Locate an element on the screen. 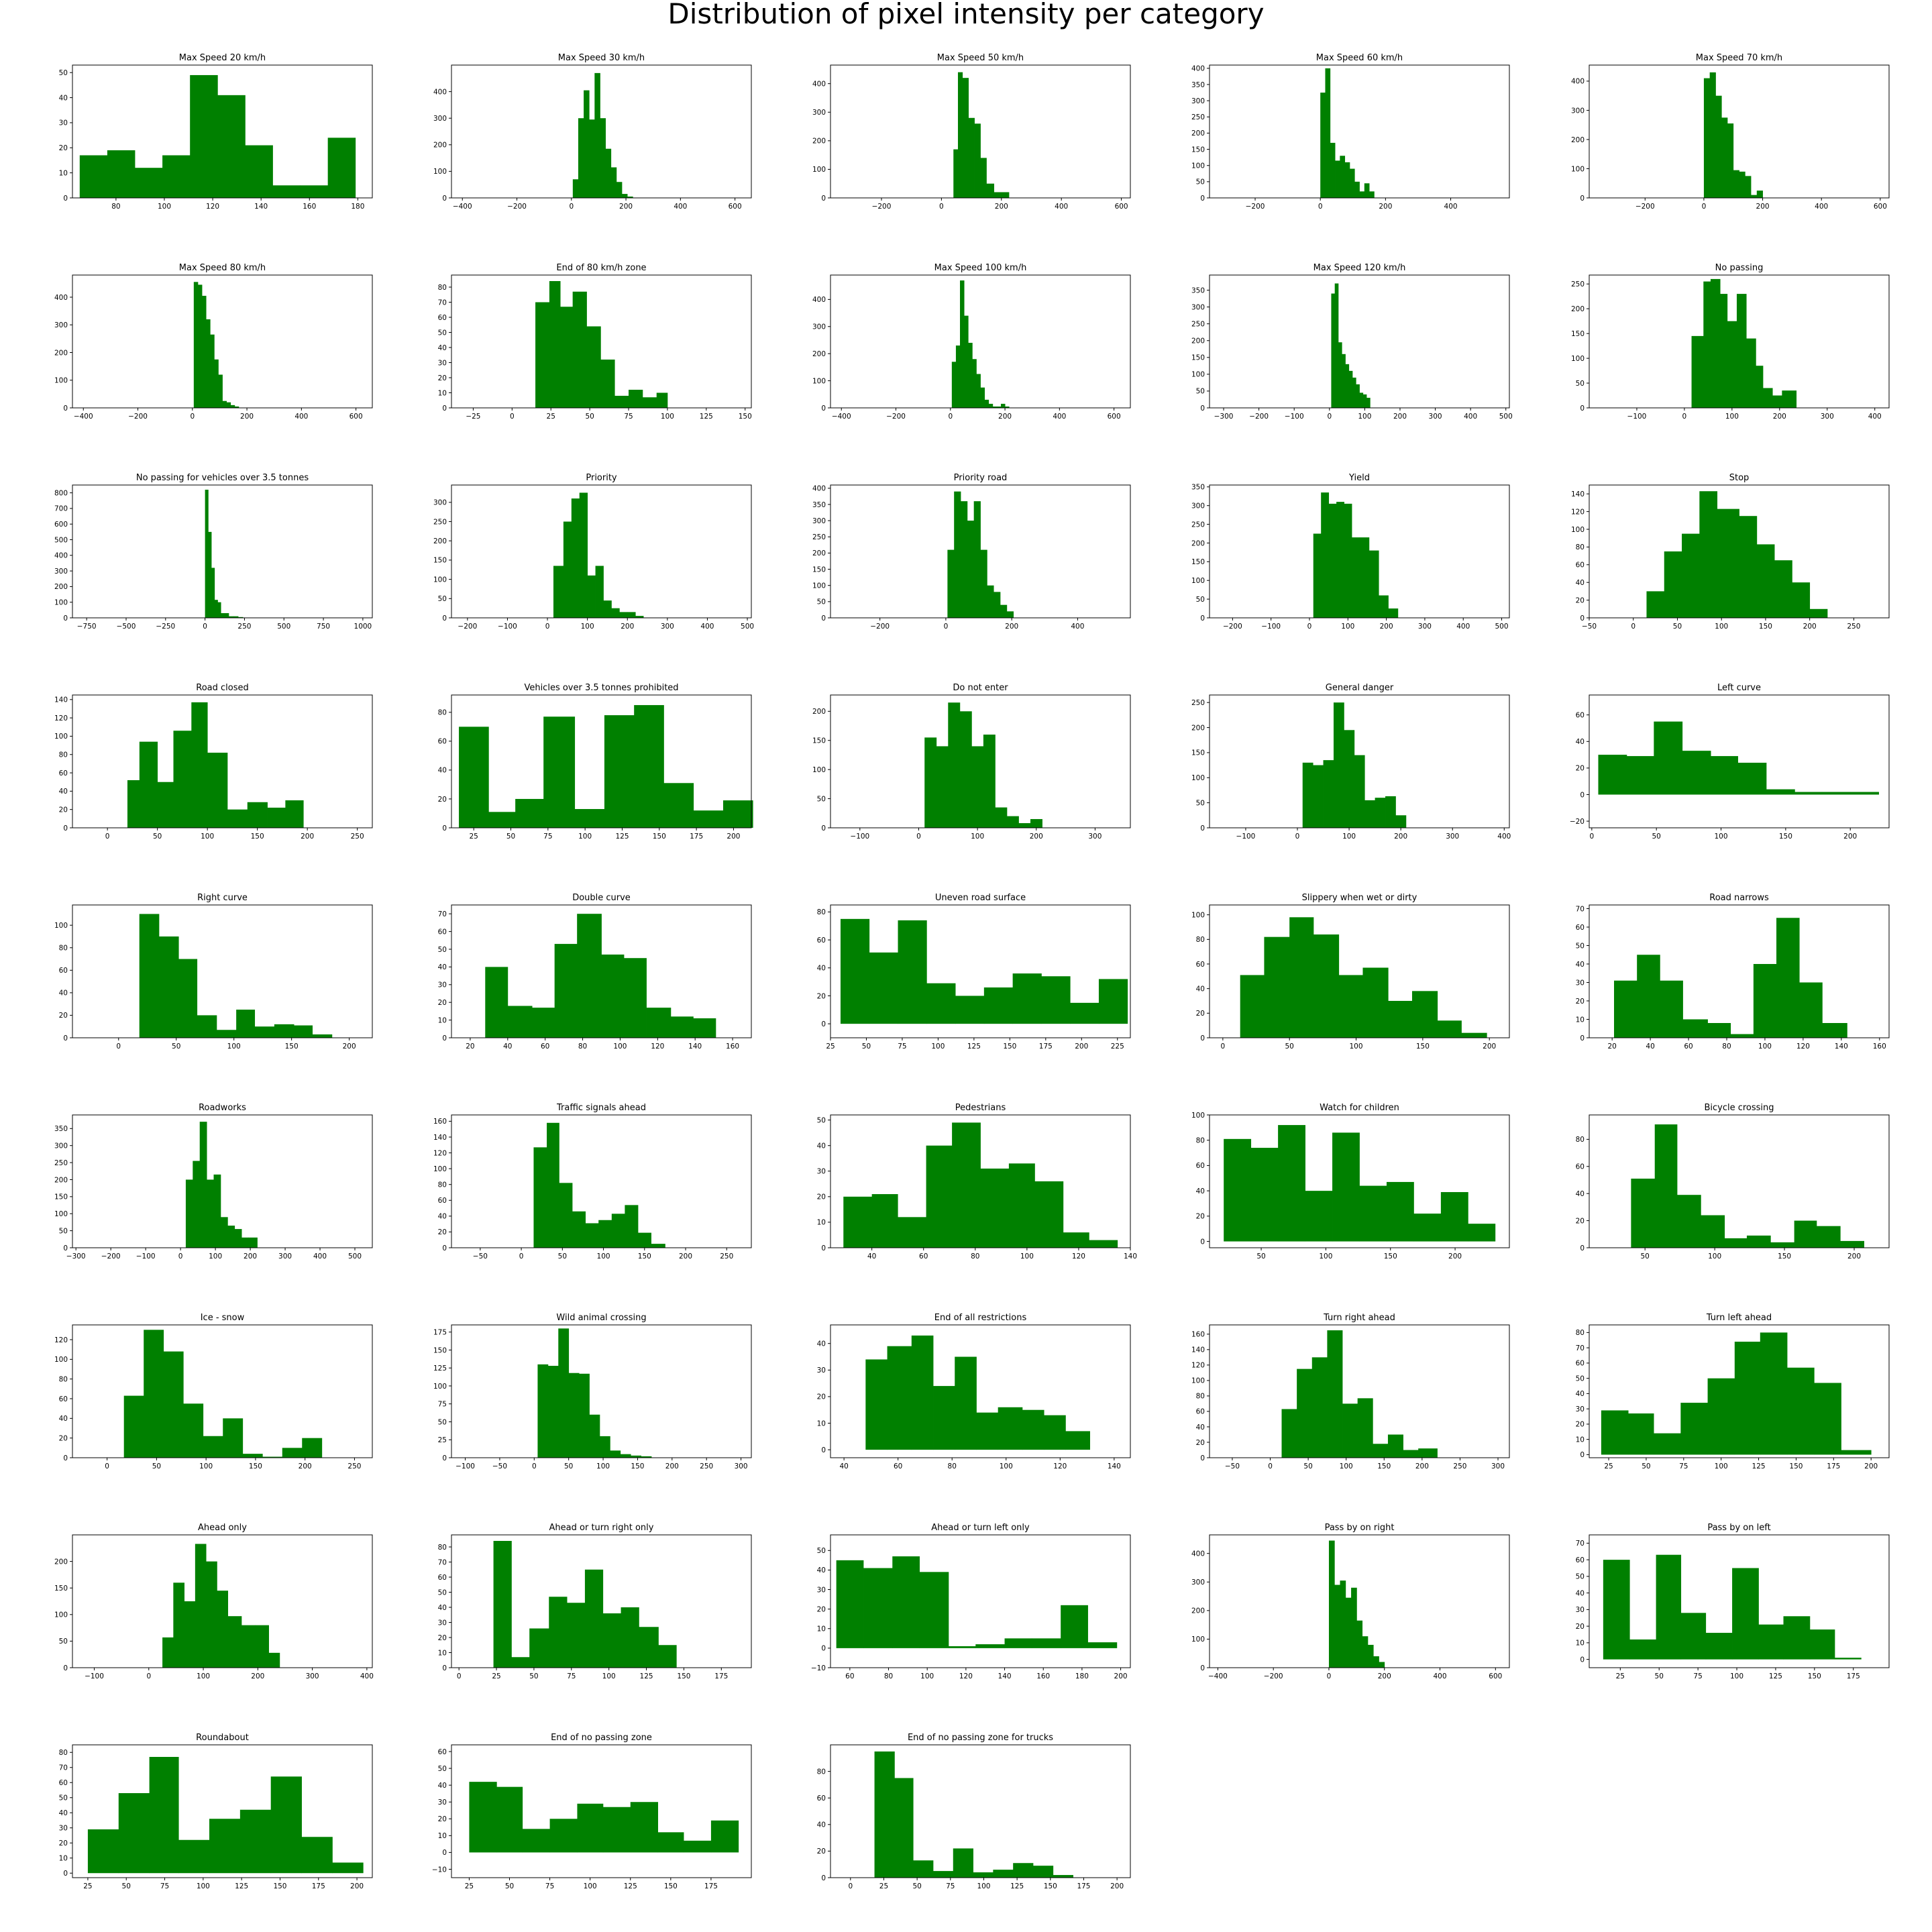 The height and width of the screenshot is (1932, 1932). y-tick-label: 160 is located at coordinates (1198, 1335).